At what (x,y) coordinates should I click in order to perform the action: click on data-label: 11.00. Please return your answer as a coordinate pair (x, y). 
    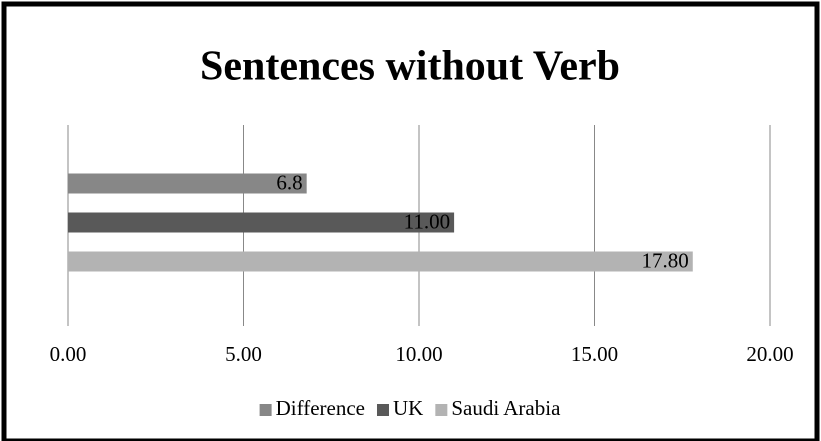
    Looking at the image, I should click on (427, 221).